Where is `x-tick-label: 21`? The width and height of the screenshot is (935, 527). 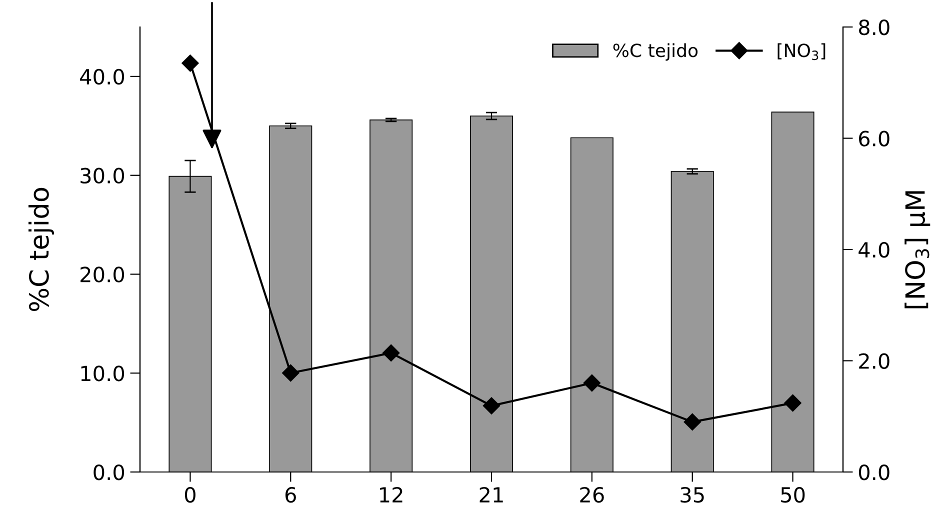
x-tick-label: 21 is located at coordinates (491, 494).